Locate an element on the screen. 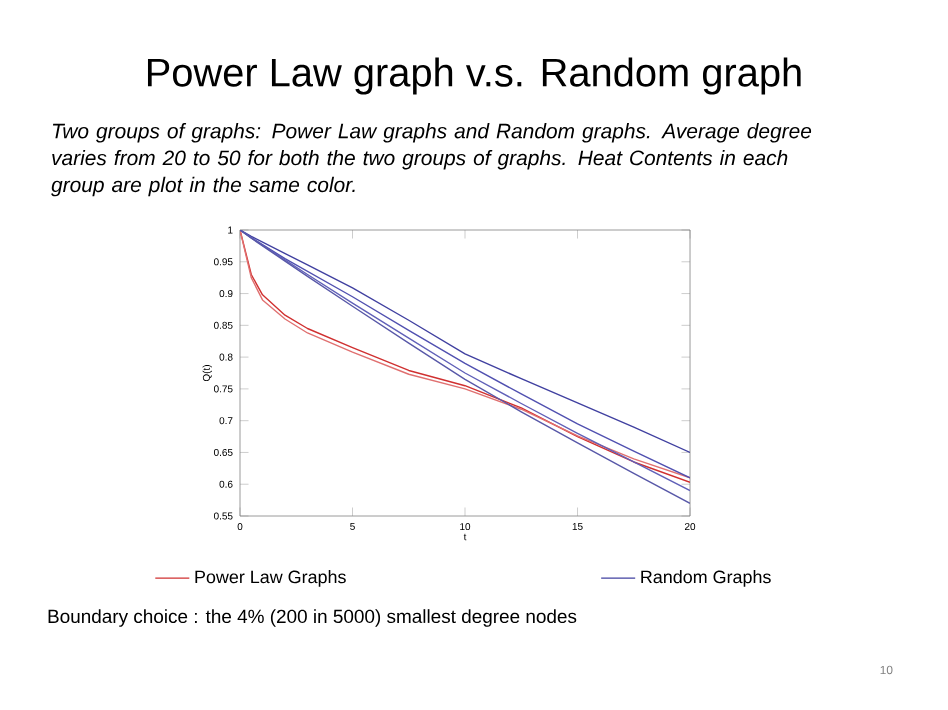  text: Boundary choice : the 4% (200 in 5000) smallest degree nodes is located at coordinates (312, 618).